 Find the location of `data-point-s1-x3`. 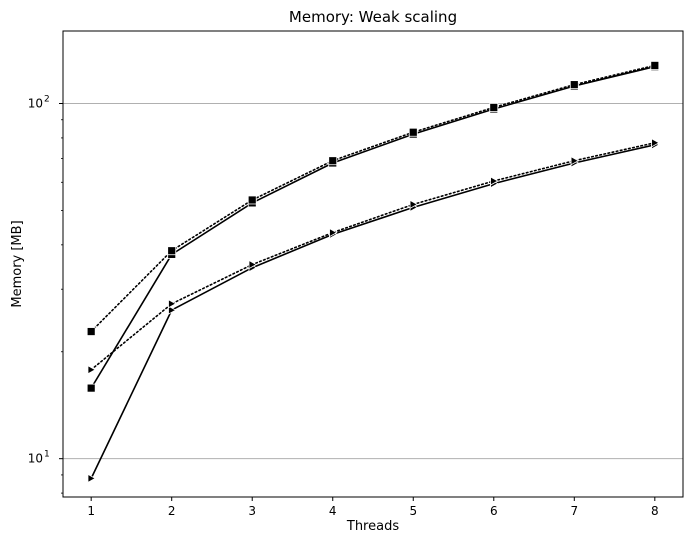

data-point-s1-x3 is located at coordinates (252, 200).